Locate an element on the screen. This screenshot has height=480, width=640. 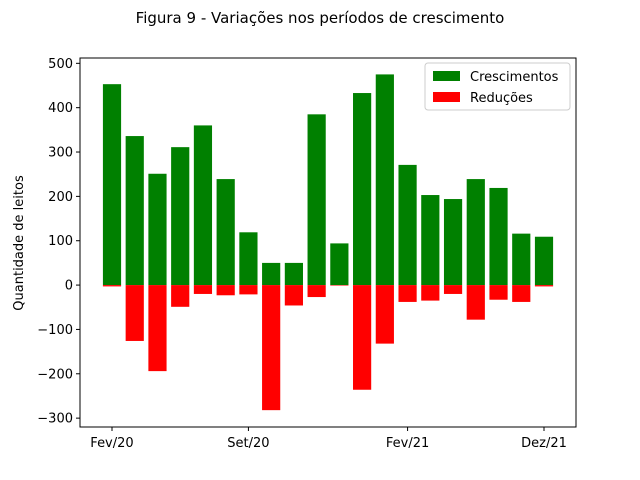
y-tick-label: 400 is located at coordinates (60, 108).